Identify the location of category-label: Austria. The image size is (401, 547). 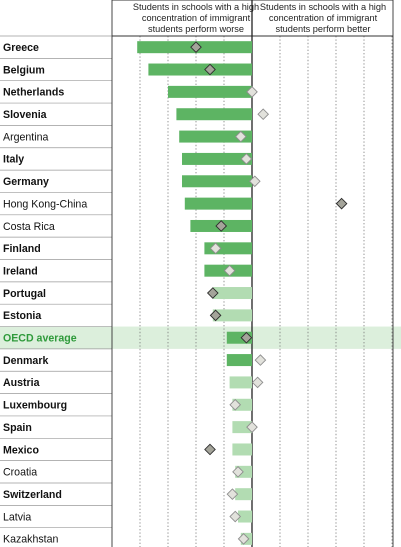
(21, 383).